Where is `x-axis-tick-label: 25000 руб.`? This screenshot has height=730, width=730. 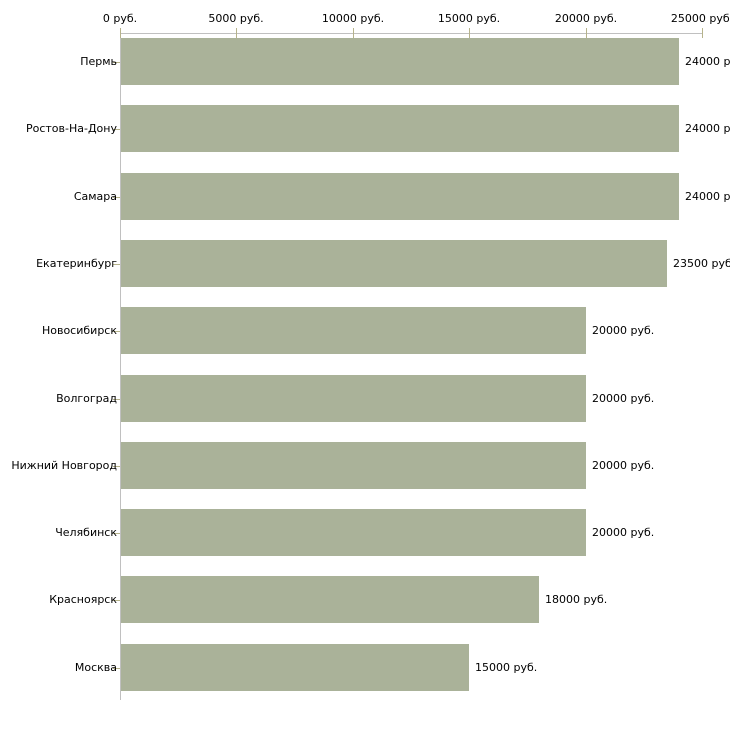 x-axis-tick-label: 25000 руб. is located at coordinates (700, 18).